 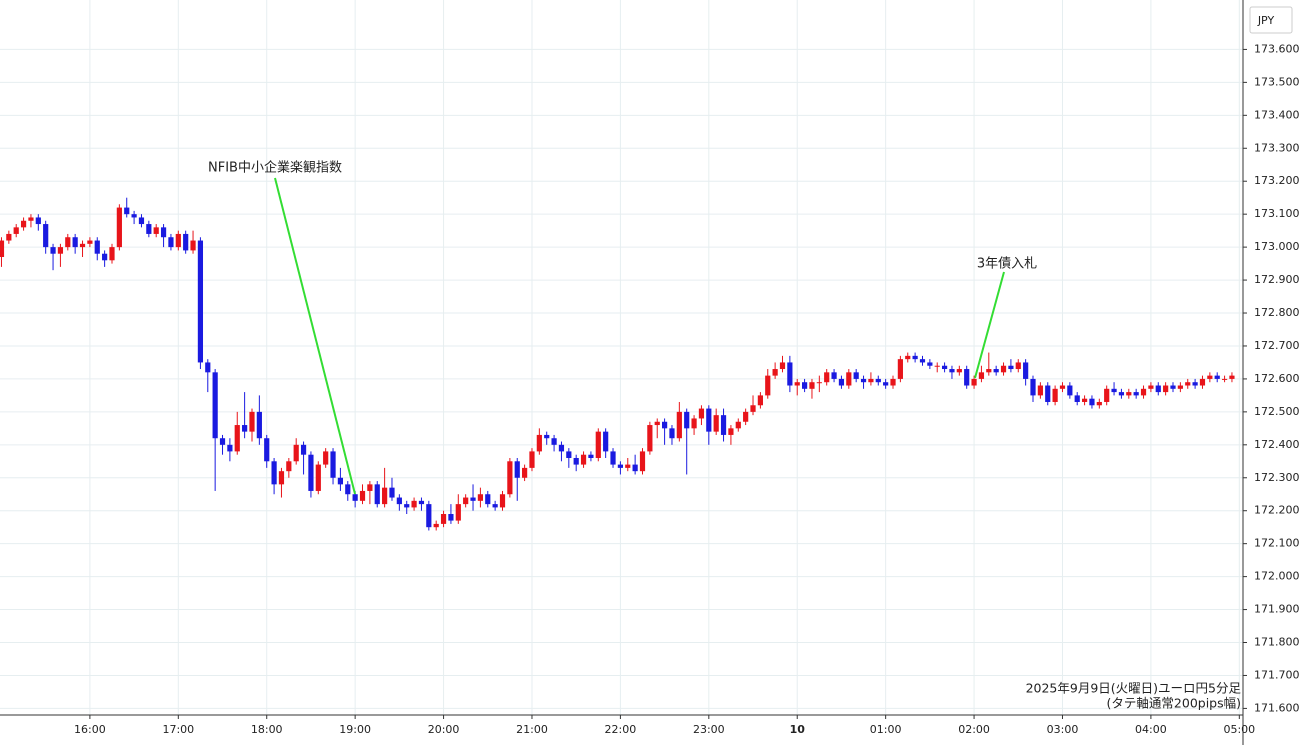 I want to click on y-tick-label: 172.800, so click(x=1277, y=312).